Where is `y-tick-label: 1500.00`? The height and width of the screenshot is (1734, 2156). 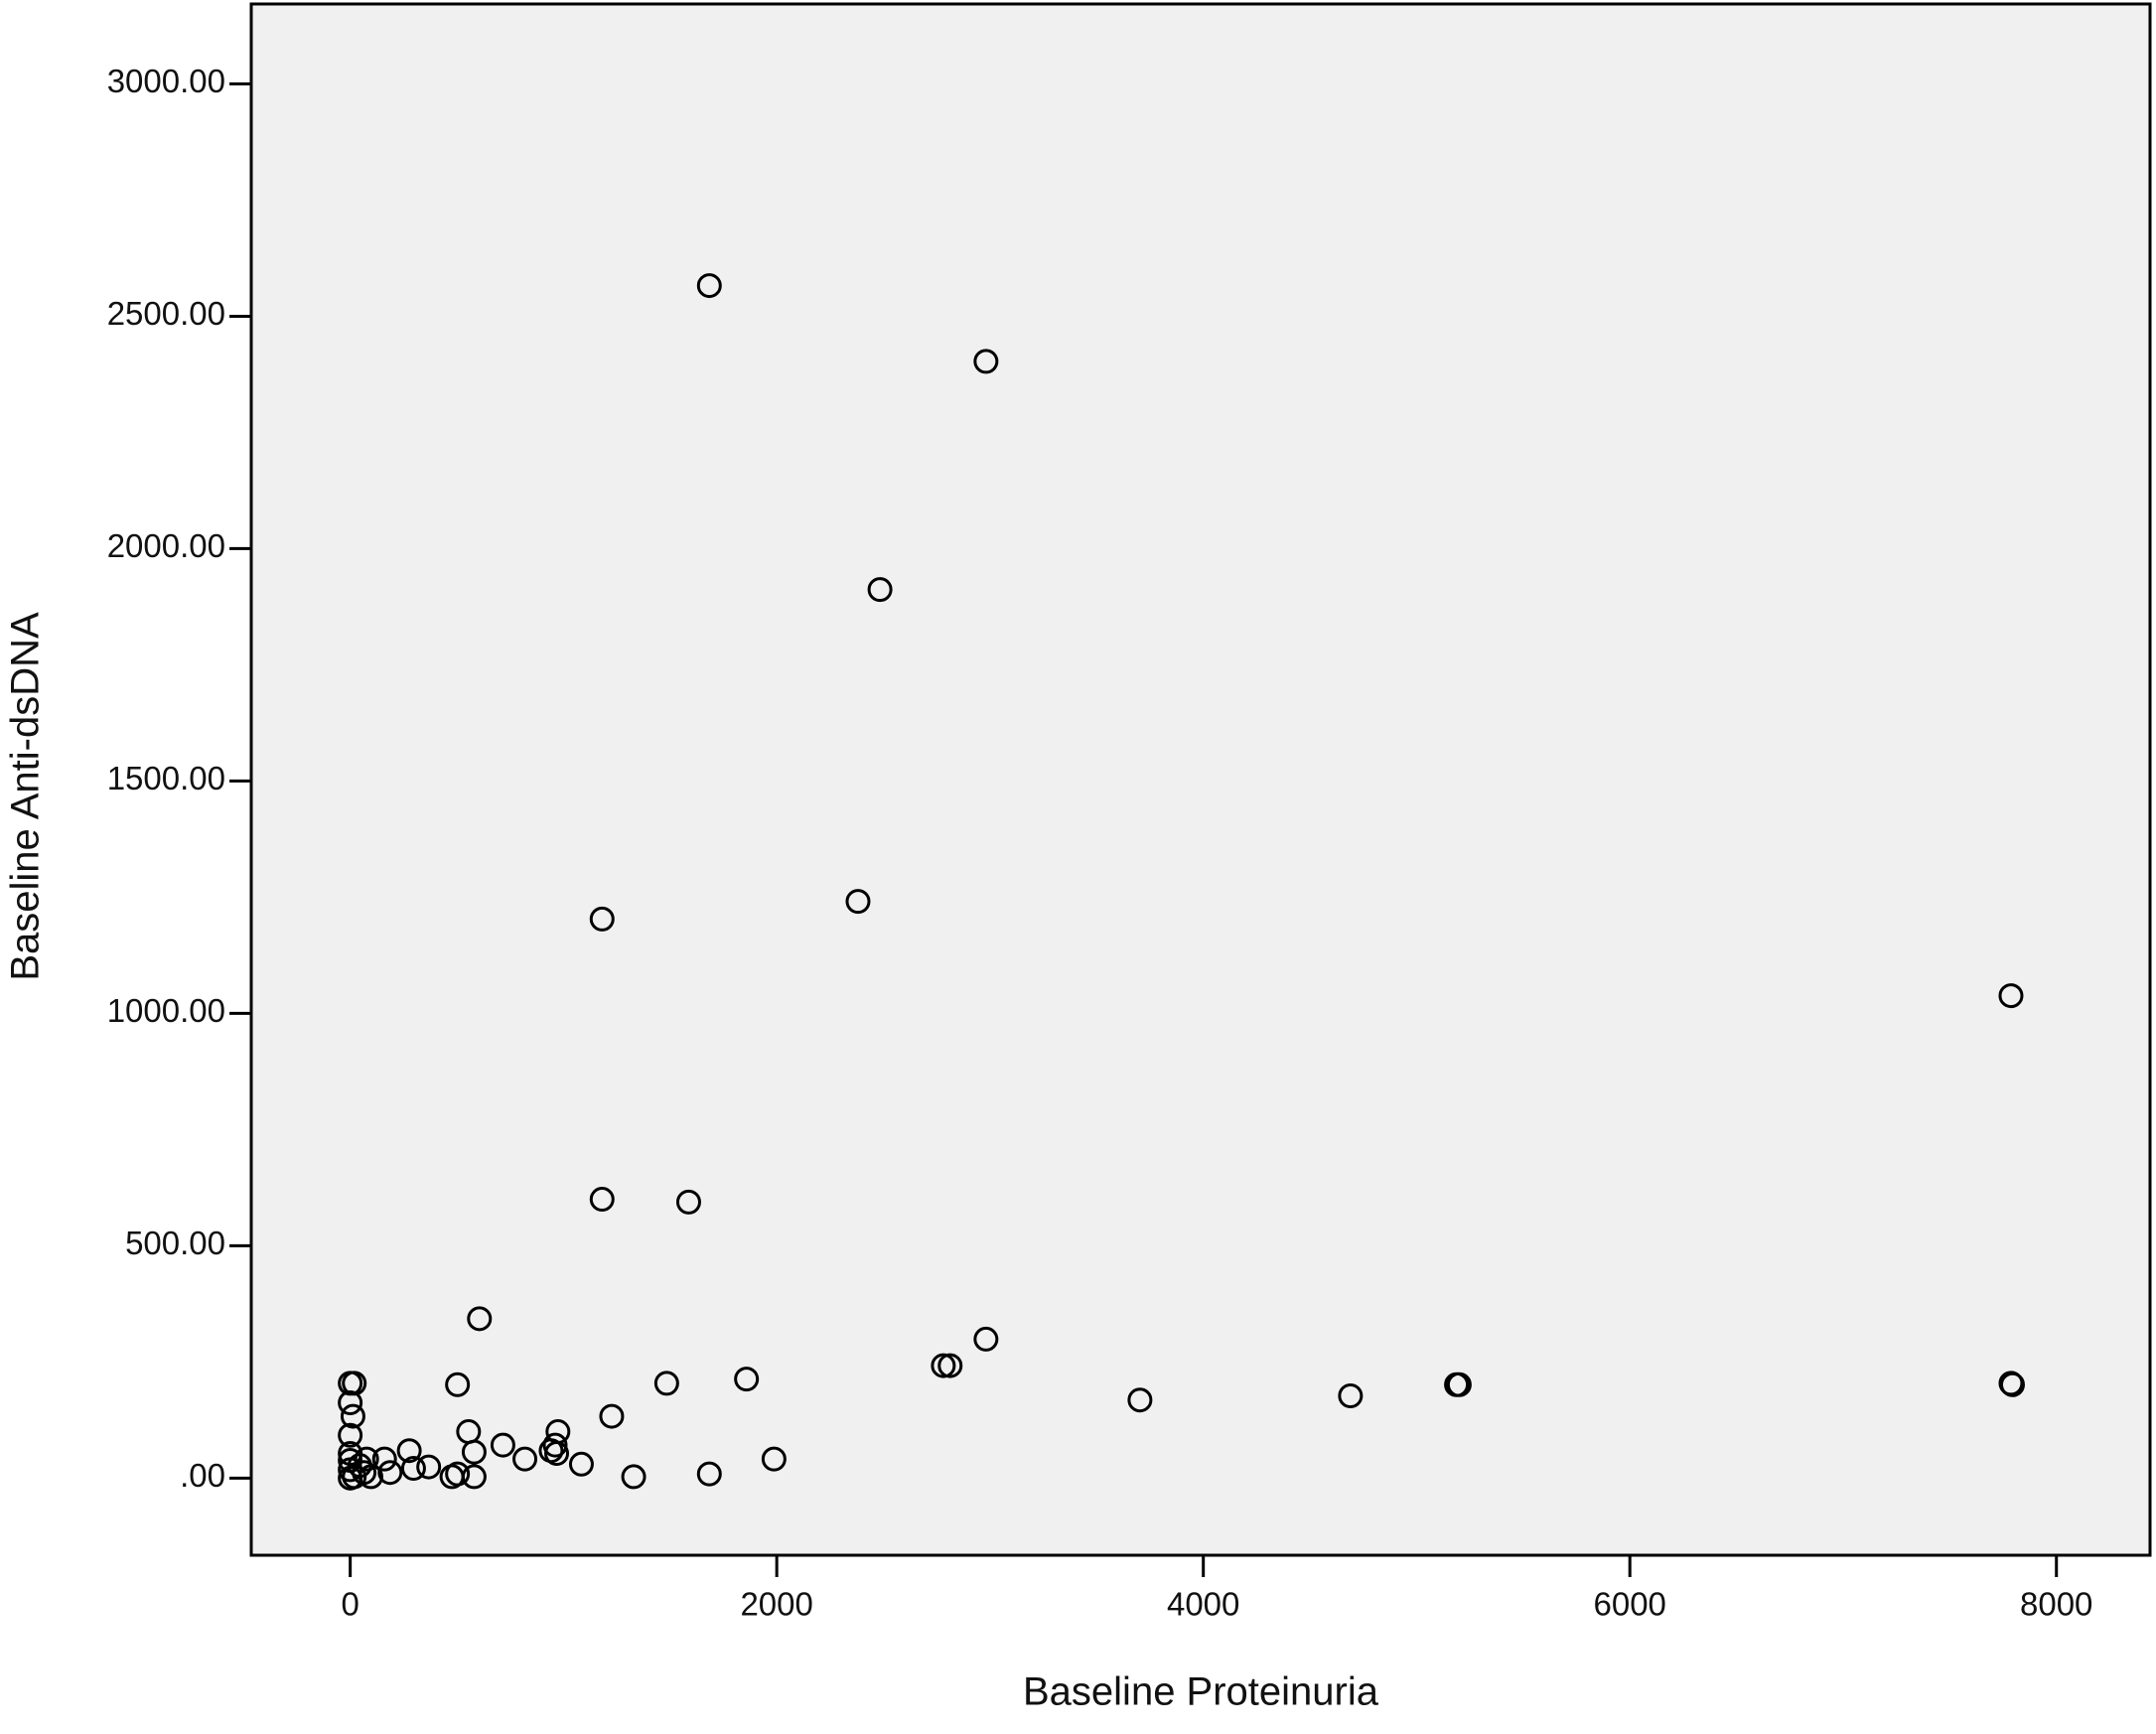 y-tick-label: 1500.00 is located at coordinates (166, 778).